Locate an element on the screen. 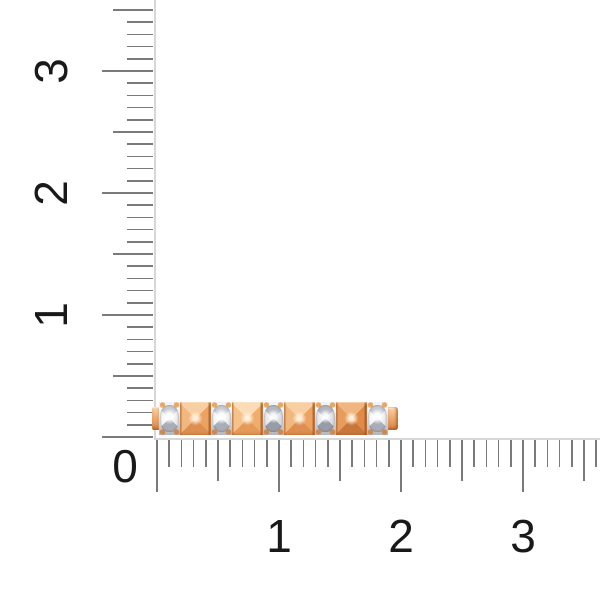 This screenshot has width=600, height=600. vertical-ruler-number-2: 2 is located at coordinates (51, 193).